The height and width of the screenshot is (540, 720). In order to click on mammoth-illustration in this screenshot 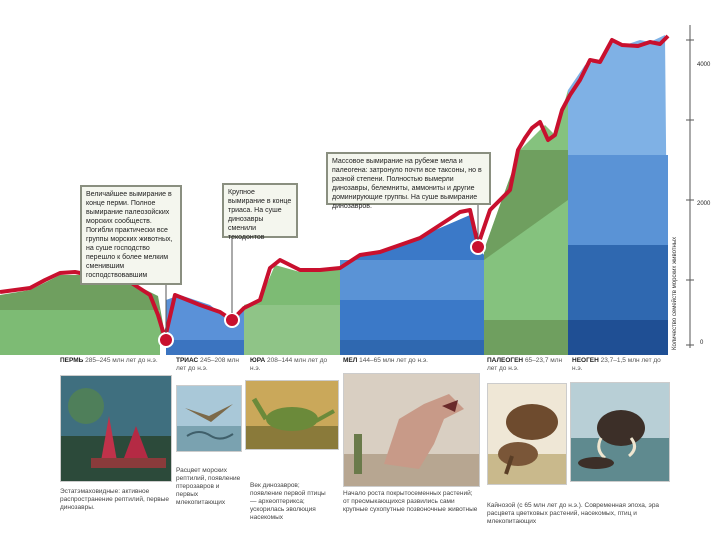, I will do `click(527, 434)`.